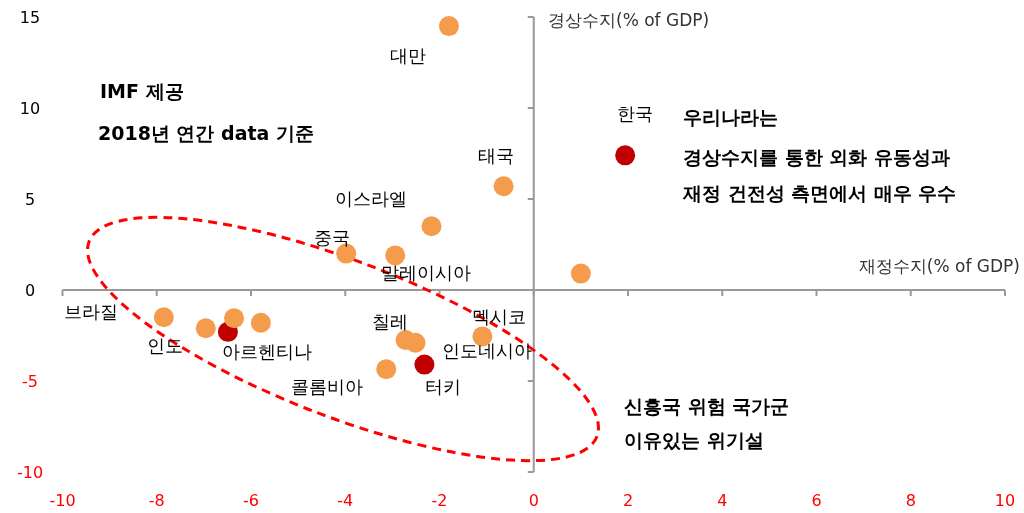 This screenshot has height=513, width=1024. I want to click on y-axis-title: 경상수지(% of GDP), so click(629, 20).